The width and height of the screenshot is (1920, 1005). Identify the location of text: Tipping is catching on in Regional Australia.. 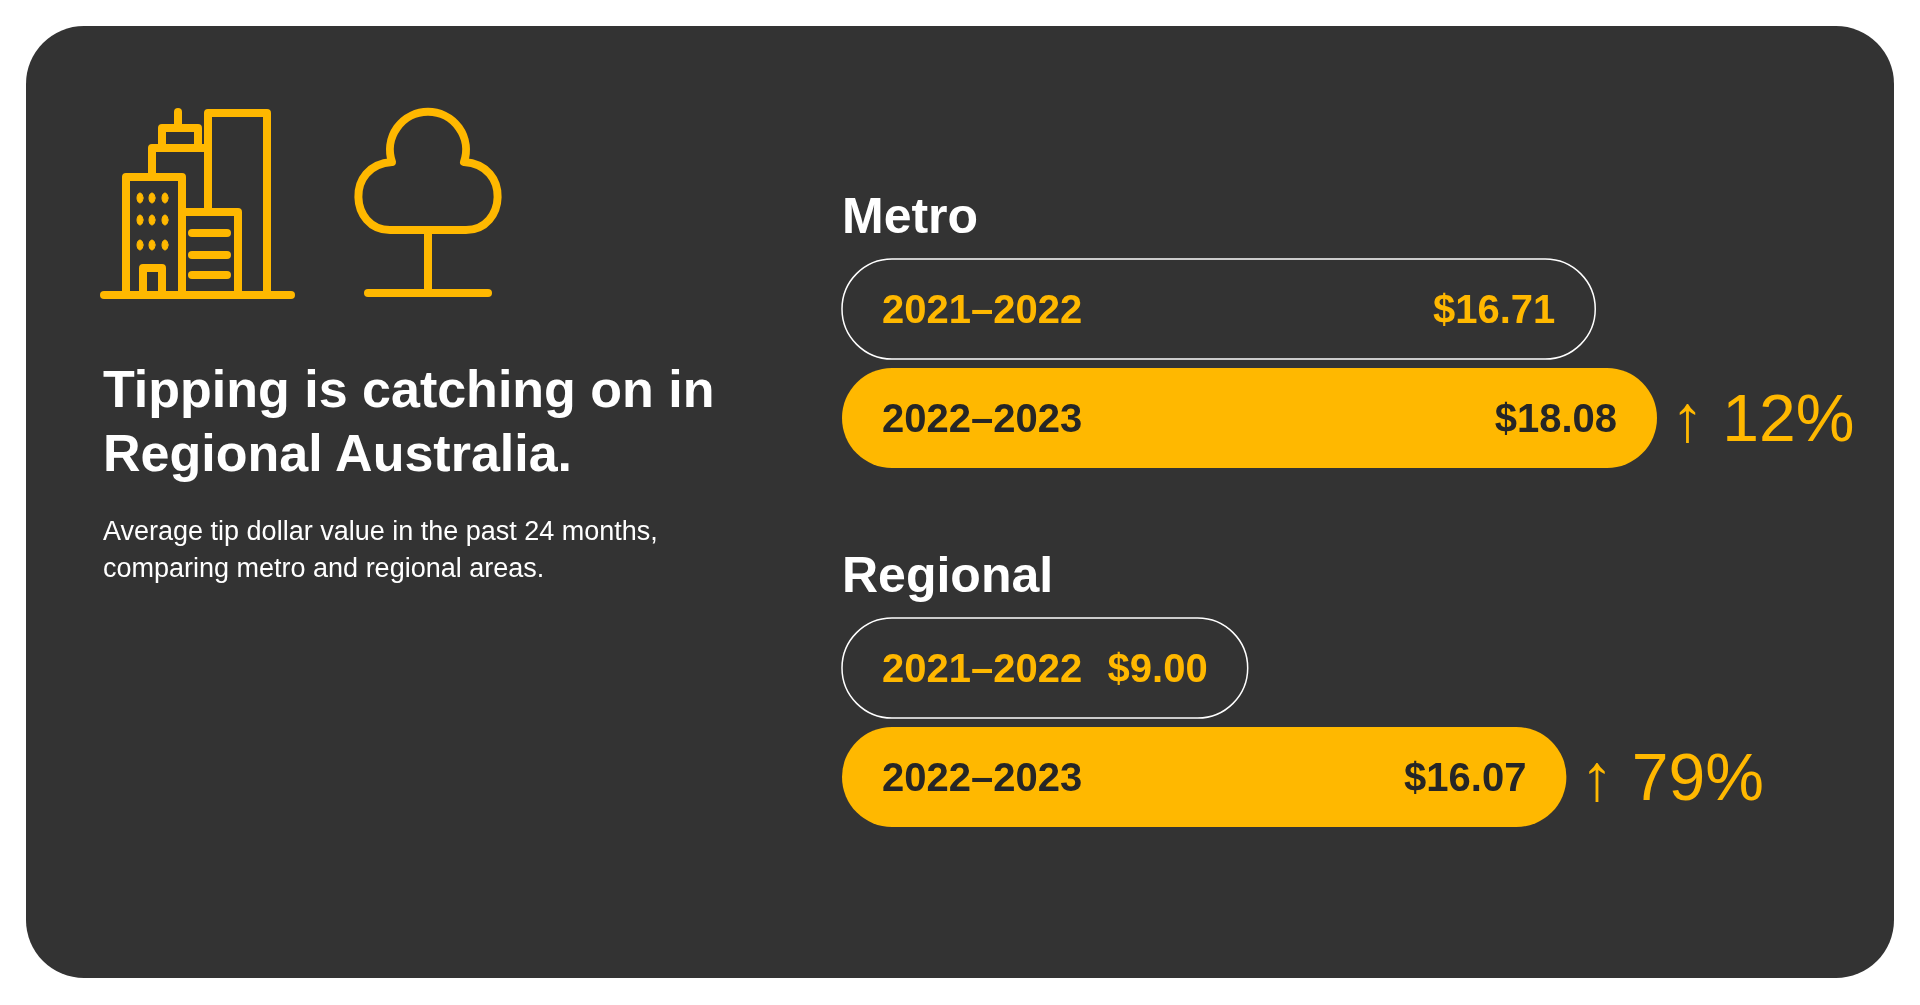
(409, 421).